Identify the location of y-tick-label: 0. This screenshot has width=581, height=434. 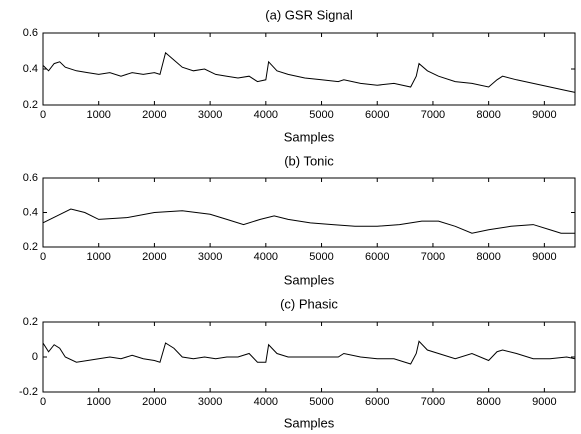
(35, 357).